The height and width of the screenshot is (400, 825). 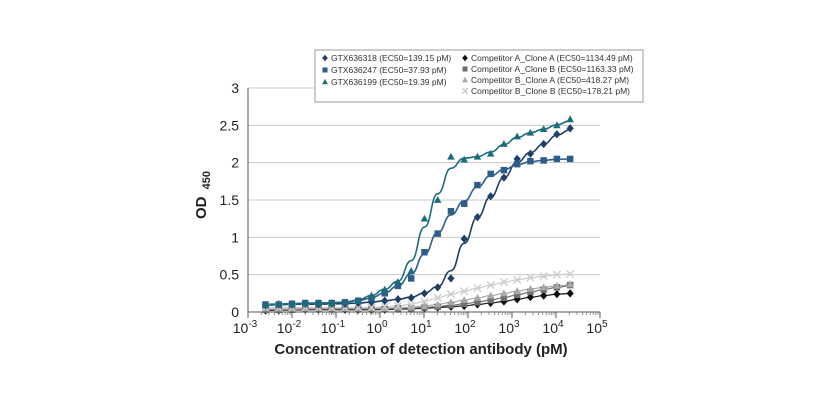 What do you see at coordinates (230, 200) in the screenshot?
I see `y-tick-label: 1.5` at bounding box center [230, 200].